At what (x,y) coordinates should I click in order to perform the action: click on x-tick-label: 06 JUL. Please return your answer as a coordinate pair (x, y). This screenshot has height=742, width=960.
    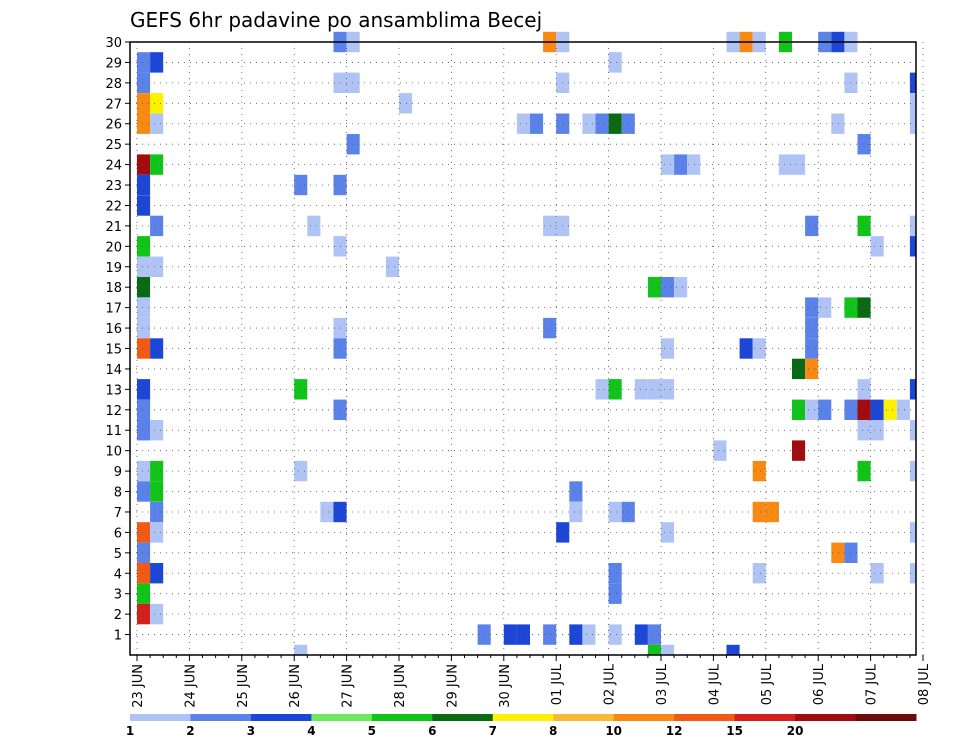
    Looking at the image, I should click on (819, 684).